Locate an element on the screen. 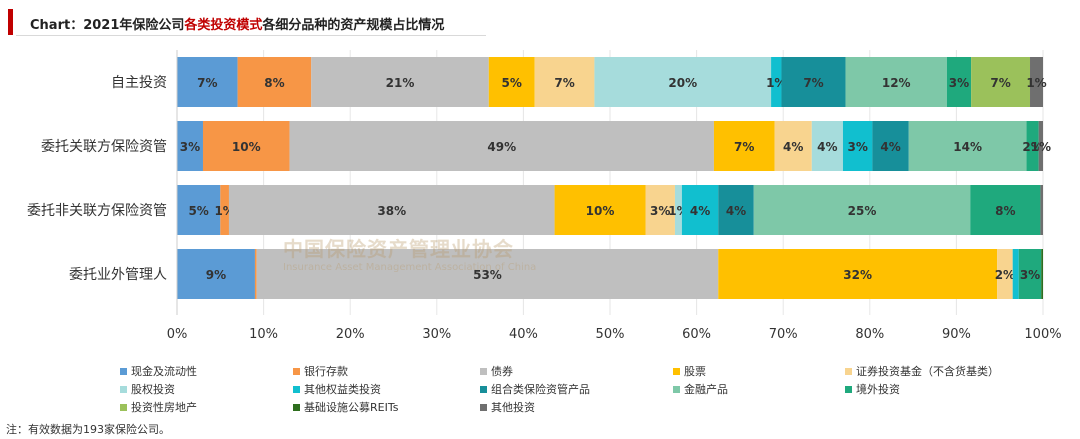 Image resolution: width=1080 pixels, height=439 pixels. x-tick-label: 50% is located at coordinates (610, 334).